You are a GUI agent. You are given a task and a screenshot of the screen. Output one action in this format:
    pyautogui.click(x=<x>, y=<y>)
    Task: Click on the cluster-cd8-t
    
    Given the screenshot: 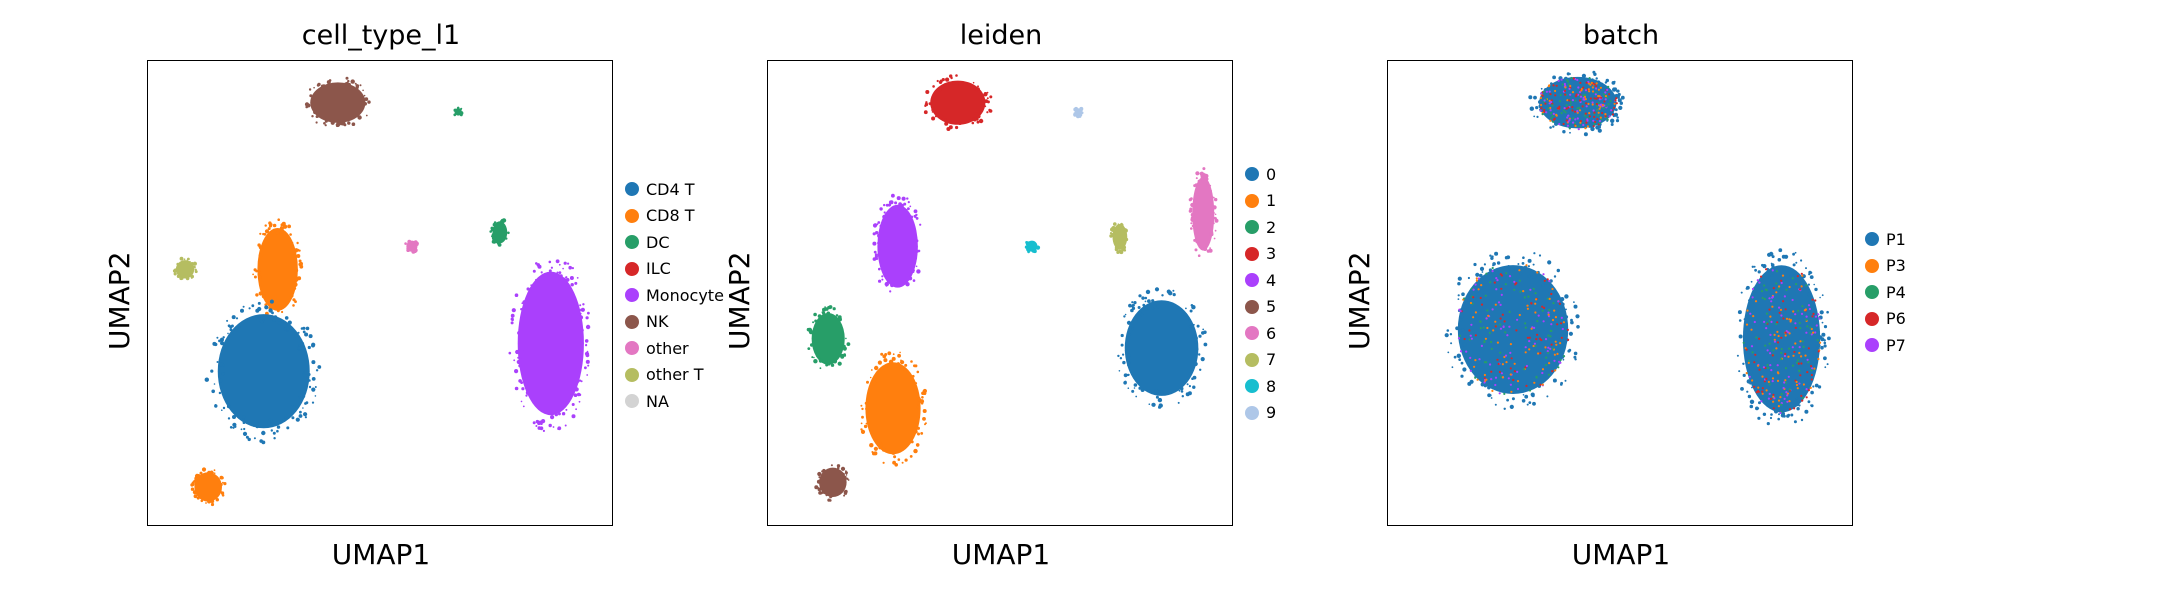 What is the action you would take?
    pyautogui.click(x=278, y=269)
    